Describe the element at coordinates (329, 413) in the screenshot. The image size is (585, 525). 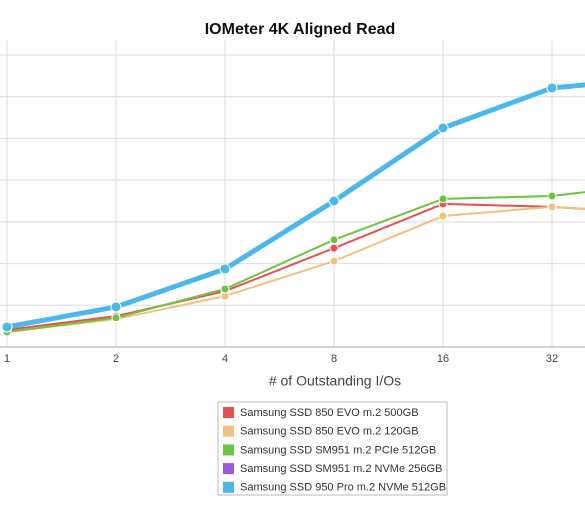
I see `legend-text: Samsung SSD 850 EVO m.2 500GB` at that location.